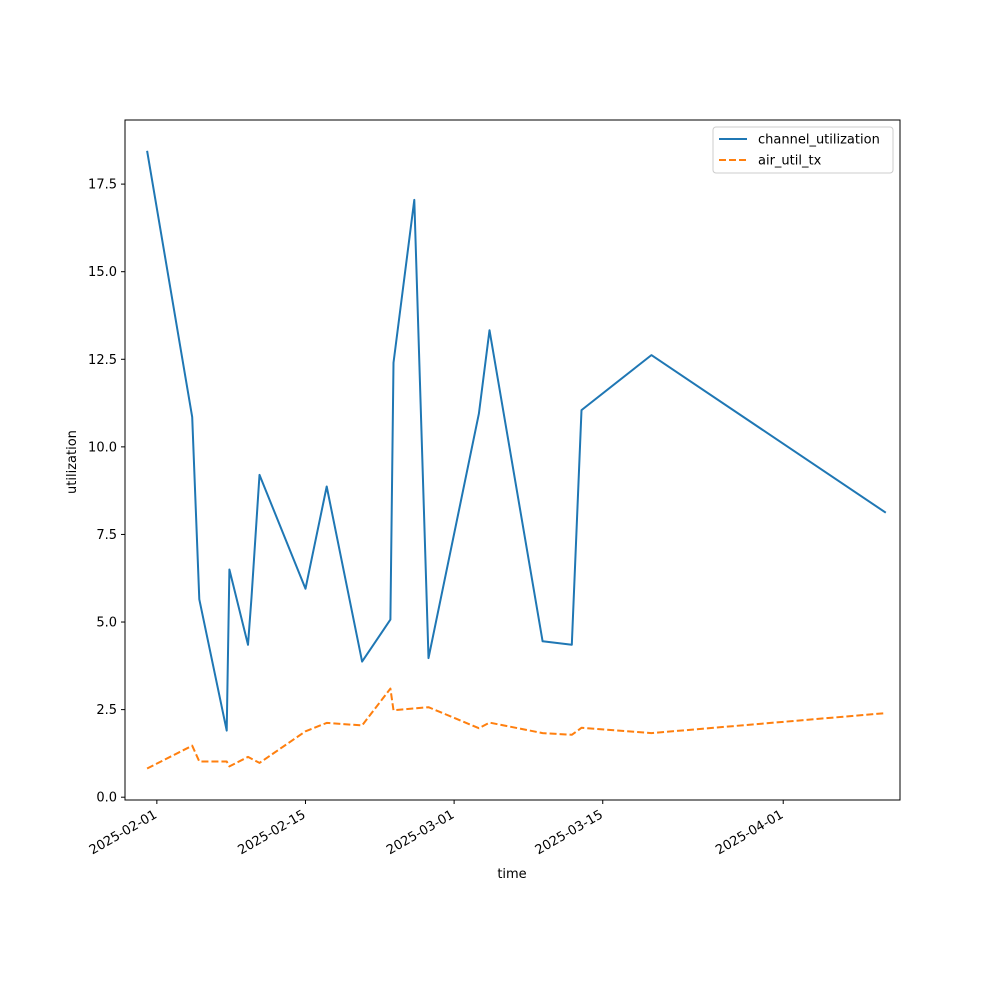  What do you see at coordinates (106, 492) in the screenshot?
I see `y-axis-ticks: 0.0 2.5 5.0 7.5 10.0 12.5 15.0 17.5` at bounding box center [106, 492].